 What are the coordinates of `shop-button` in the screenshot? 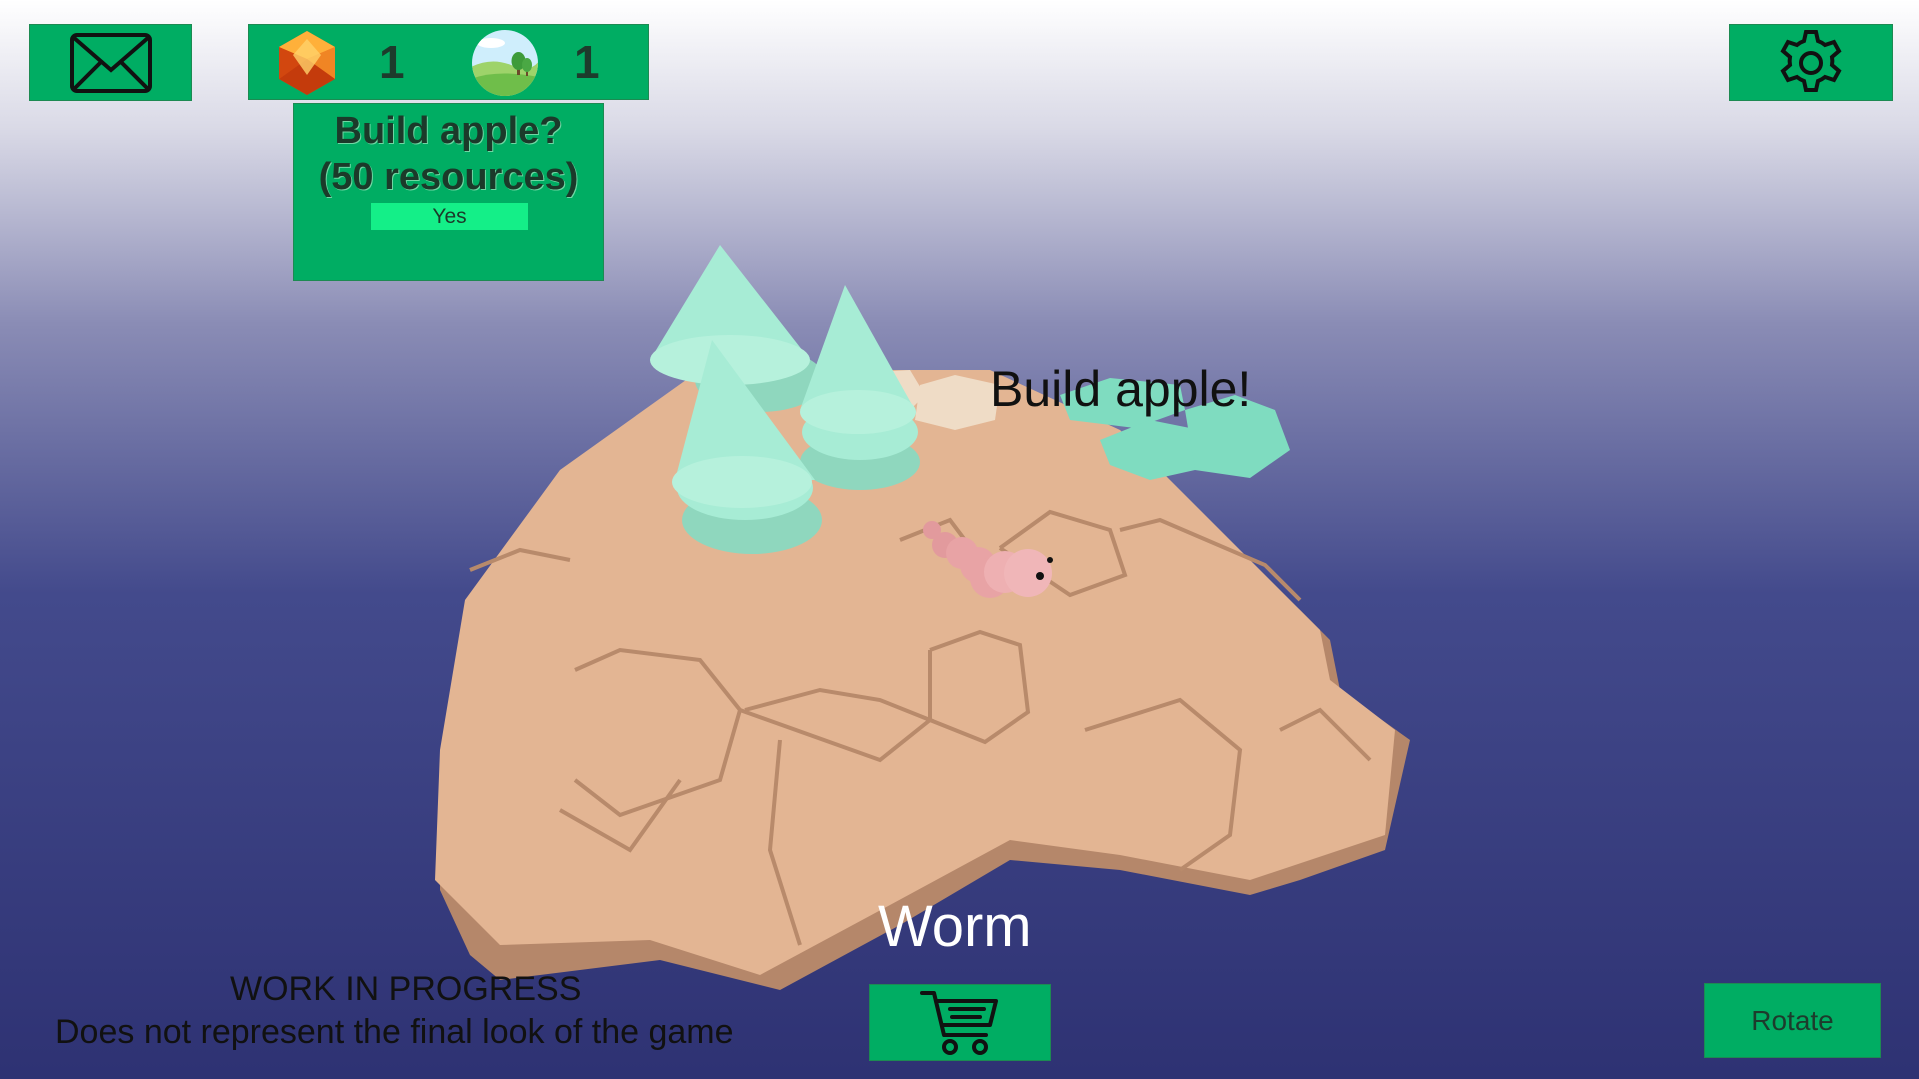 It's located at (960, 1022).